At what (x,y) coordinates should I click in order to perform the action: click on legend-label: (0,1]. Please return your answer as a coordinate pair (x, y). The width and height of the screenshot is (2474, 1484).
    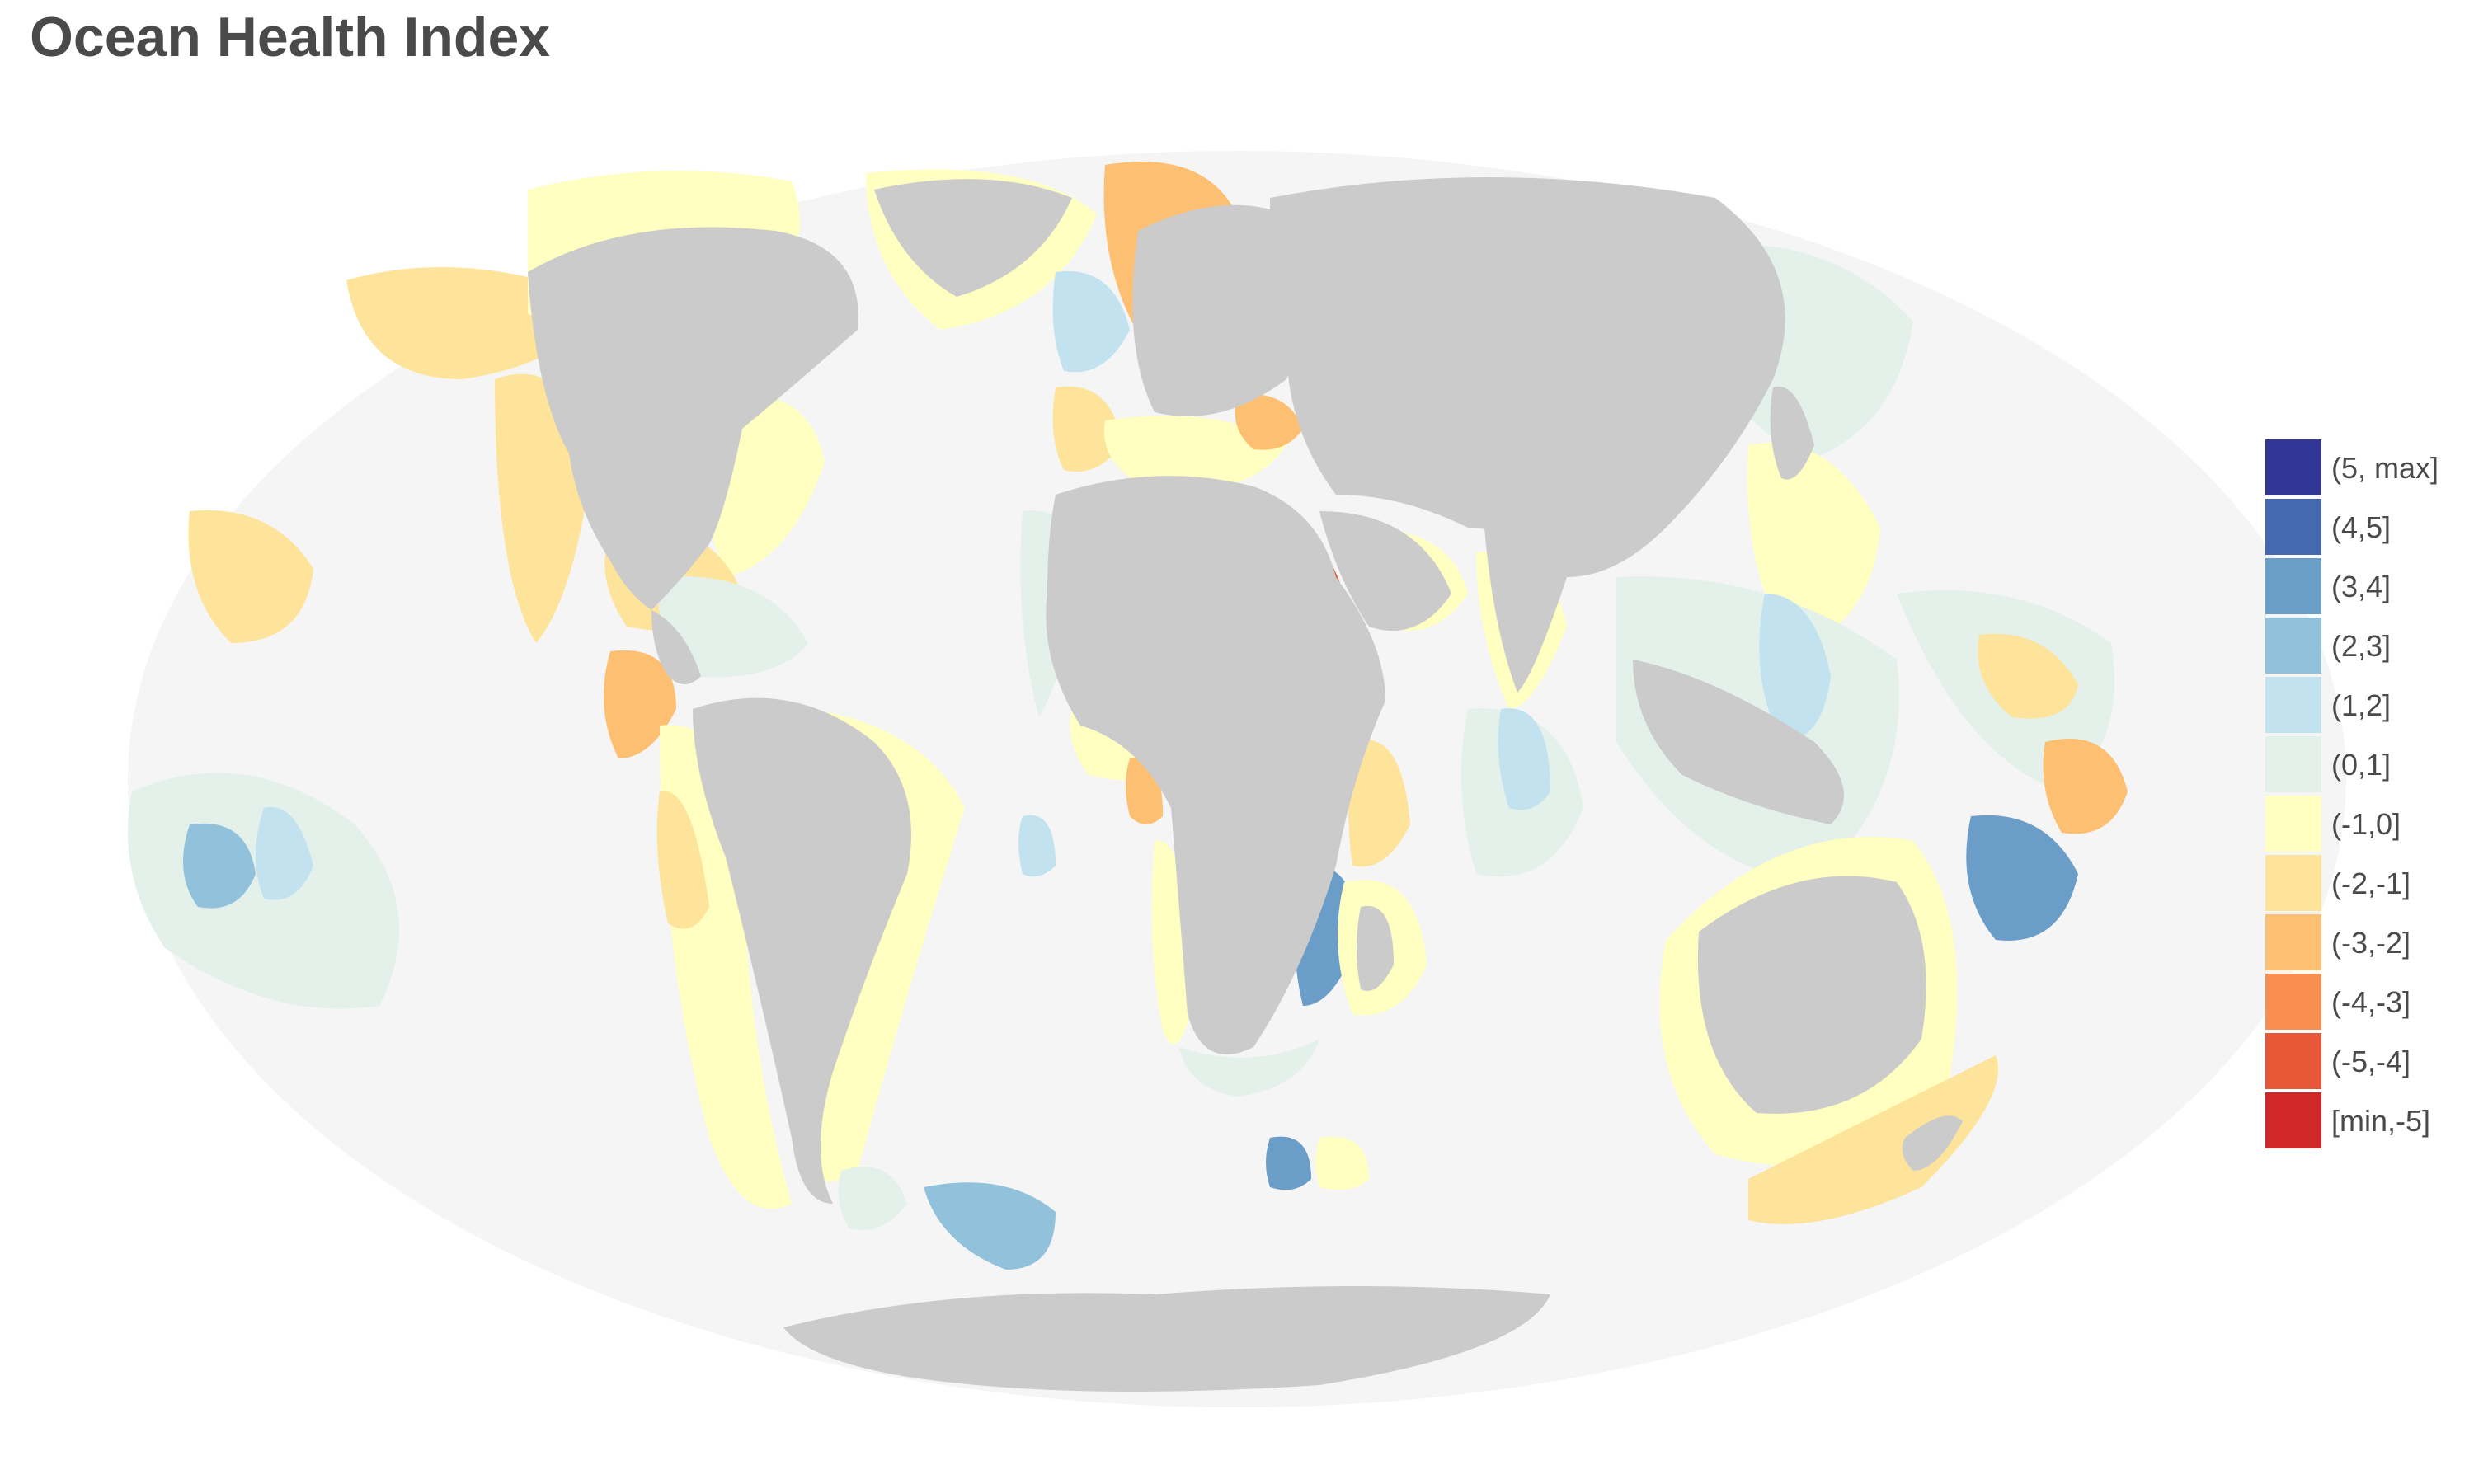
    Looking at the image, I should click on (2361, 765).